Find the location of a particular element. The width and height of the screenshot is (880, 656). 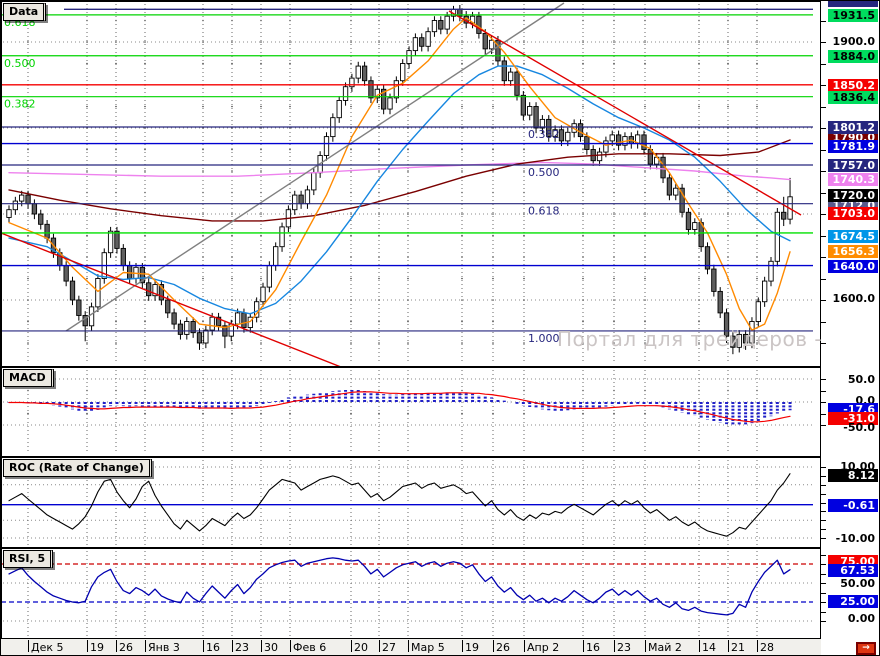

price-value-label: 1884.0 is located at coordinates (853, 56).